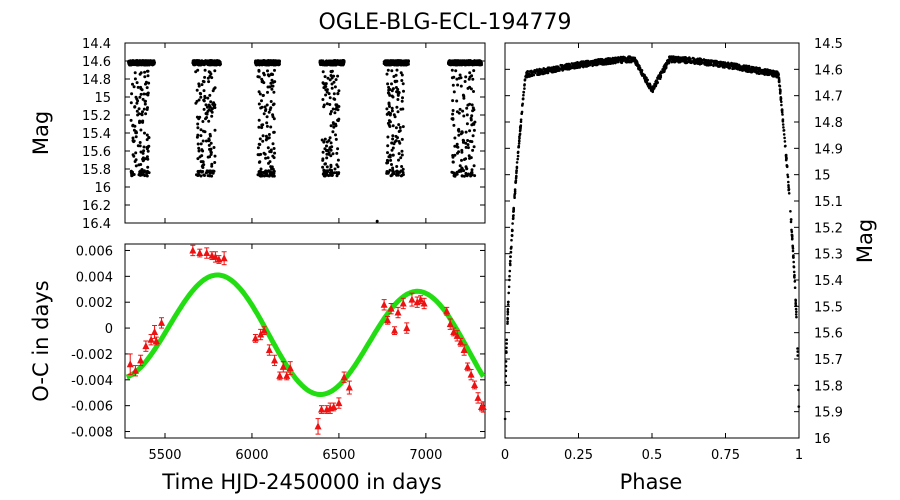 This screenshot has height=500, width=900. Describe the element at coordinates (822, 439) in the screenshot. I see `ph-ytick-label: 16` at that location.